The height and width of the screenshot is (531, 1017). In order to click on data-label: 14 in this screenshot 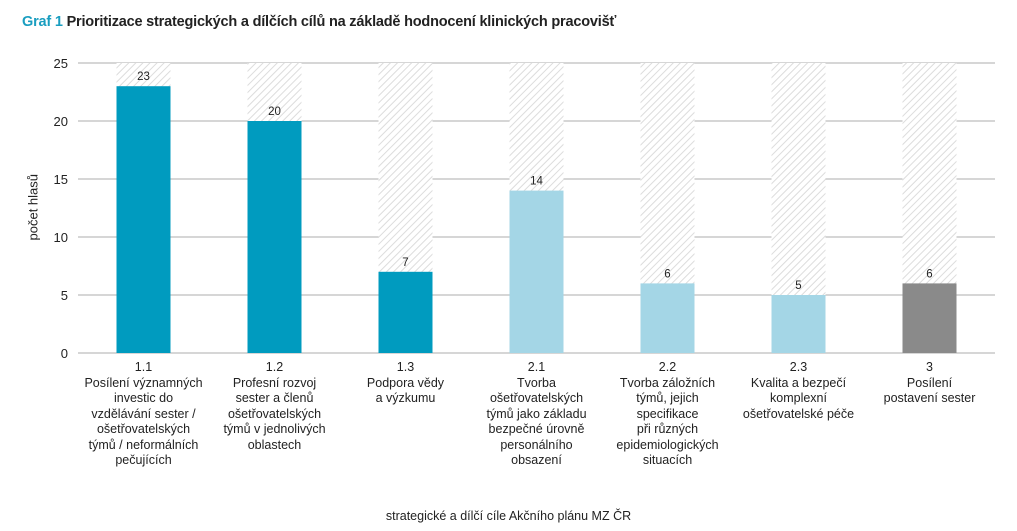, I will do `click(536, 182)`.